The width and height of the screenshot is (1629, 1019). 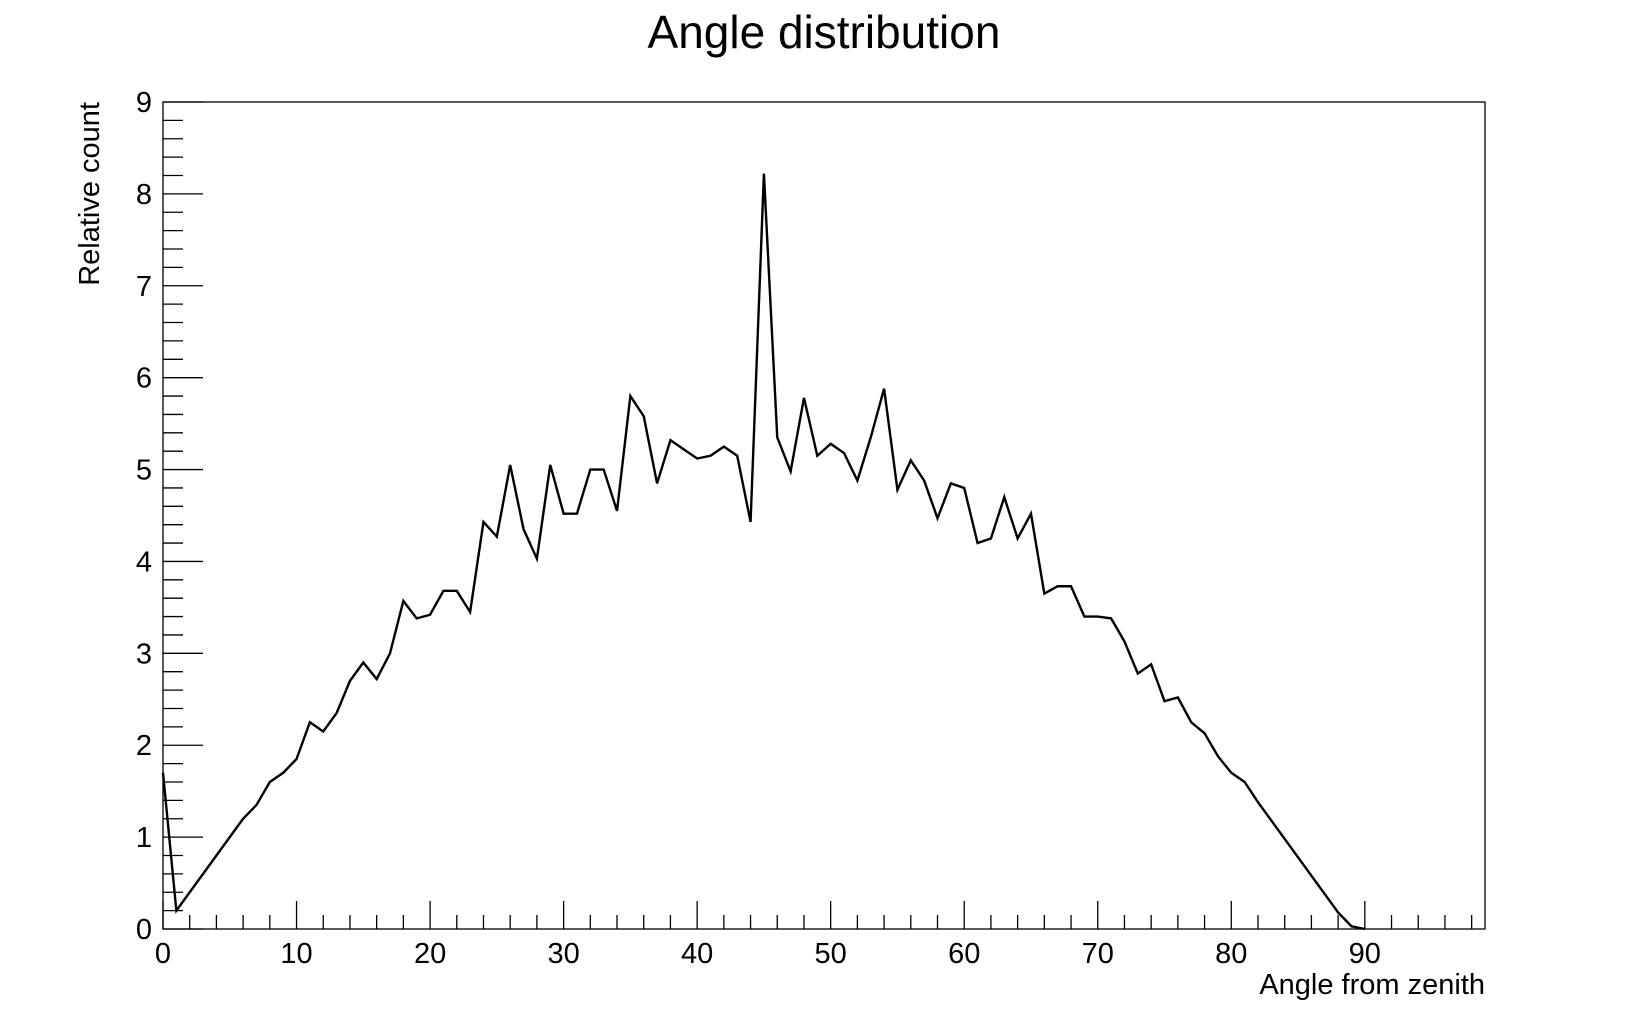 What do you see at coordinates (144, 654) in the screenshot?
I see `y-tick-label: 3` at bounding box center [144, 654].